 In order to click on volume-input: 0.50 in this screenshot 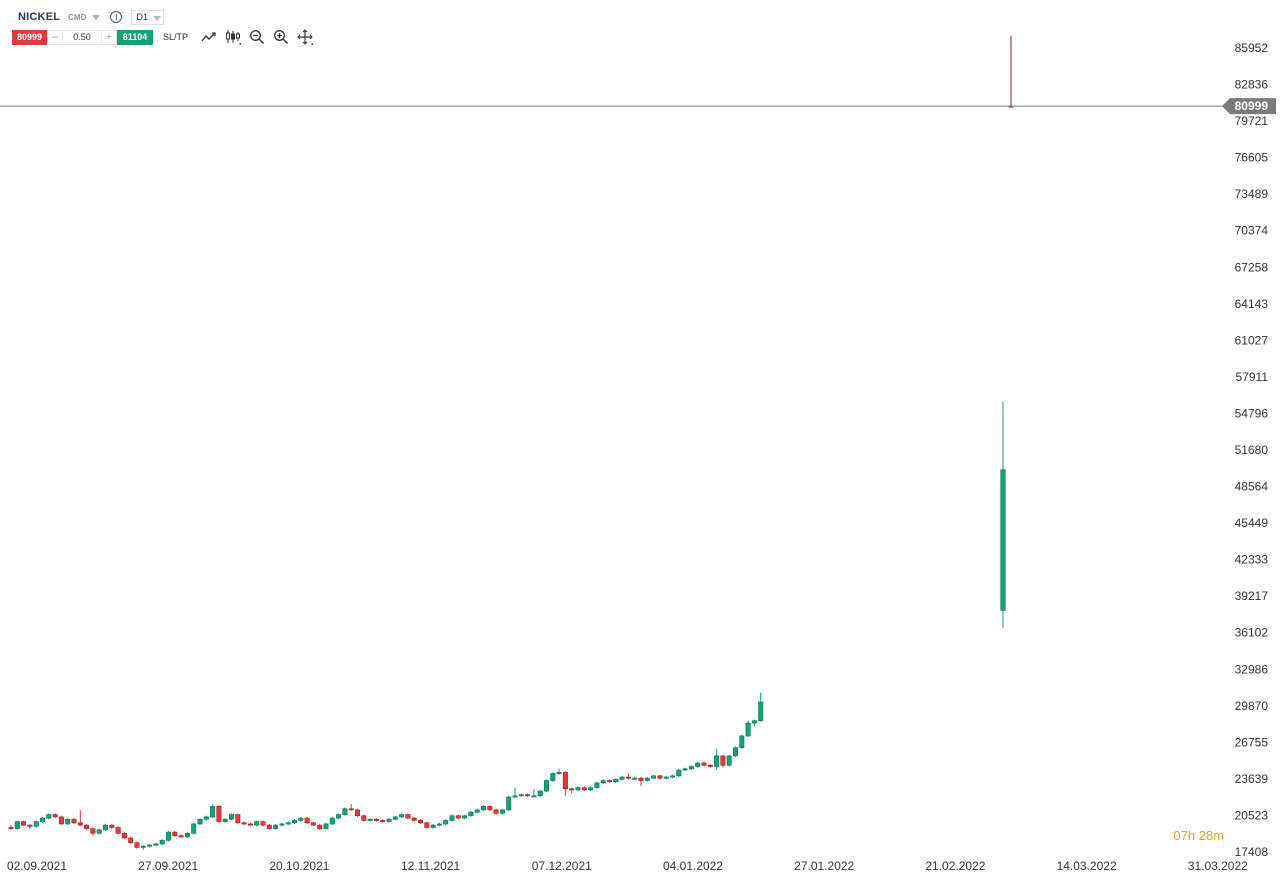, I will do `click(82, 37)`.